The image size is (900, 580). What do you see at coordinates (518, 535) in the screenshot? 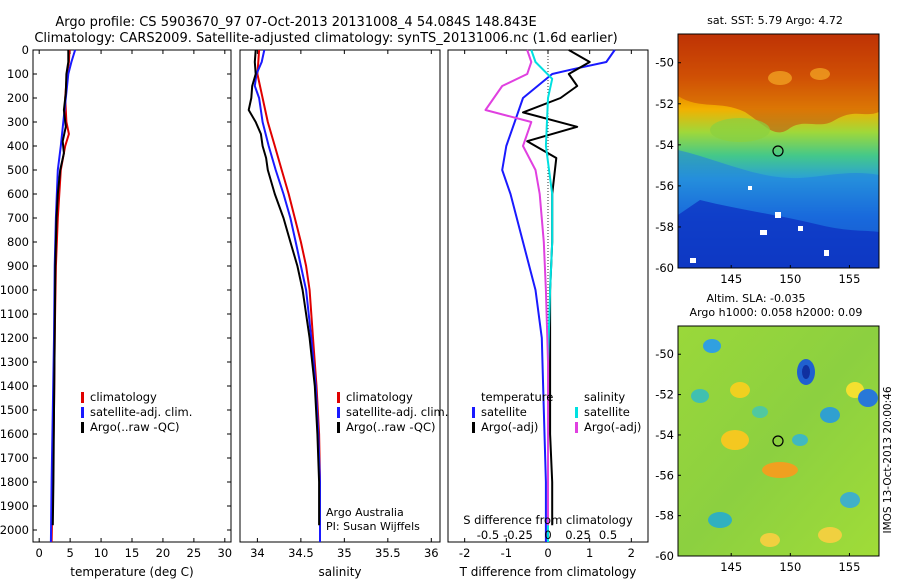
I see `salinity-difference-tick-label: -0.25` at bounding box center [518, 535].